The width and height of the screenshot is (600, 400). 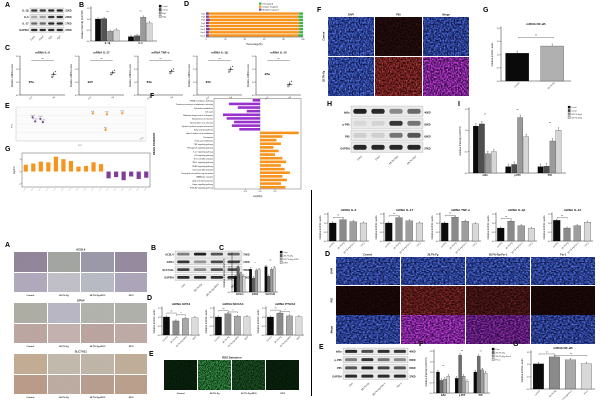 What do you see at coordinates (283, 40) in the screenshot?
I see `svg-text: 80` at bounding box center [283, 40].